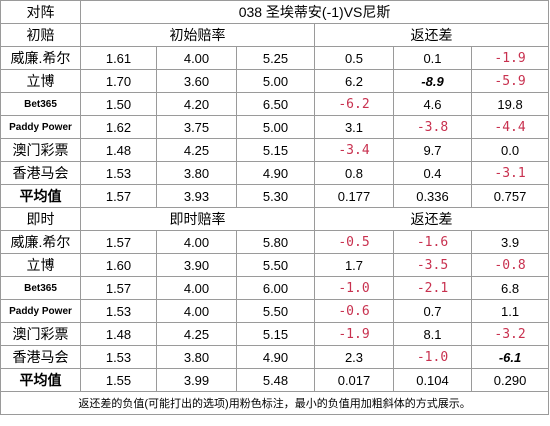 Image resolution: width=550 pixels, height=426 pixels. Describe the element at coordinates (510, 127) in the screenshot. I see `negative-return-diff: -4.4` at that location.